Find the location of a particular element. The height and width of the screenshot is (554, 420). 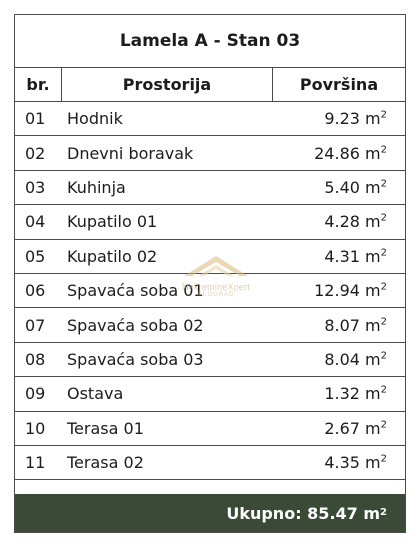

row-room-name: Spavaća soba 02 is located at coordinates (135, 325).